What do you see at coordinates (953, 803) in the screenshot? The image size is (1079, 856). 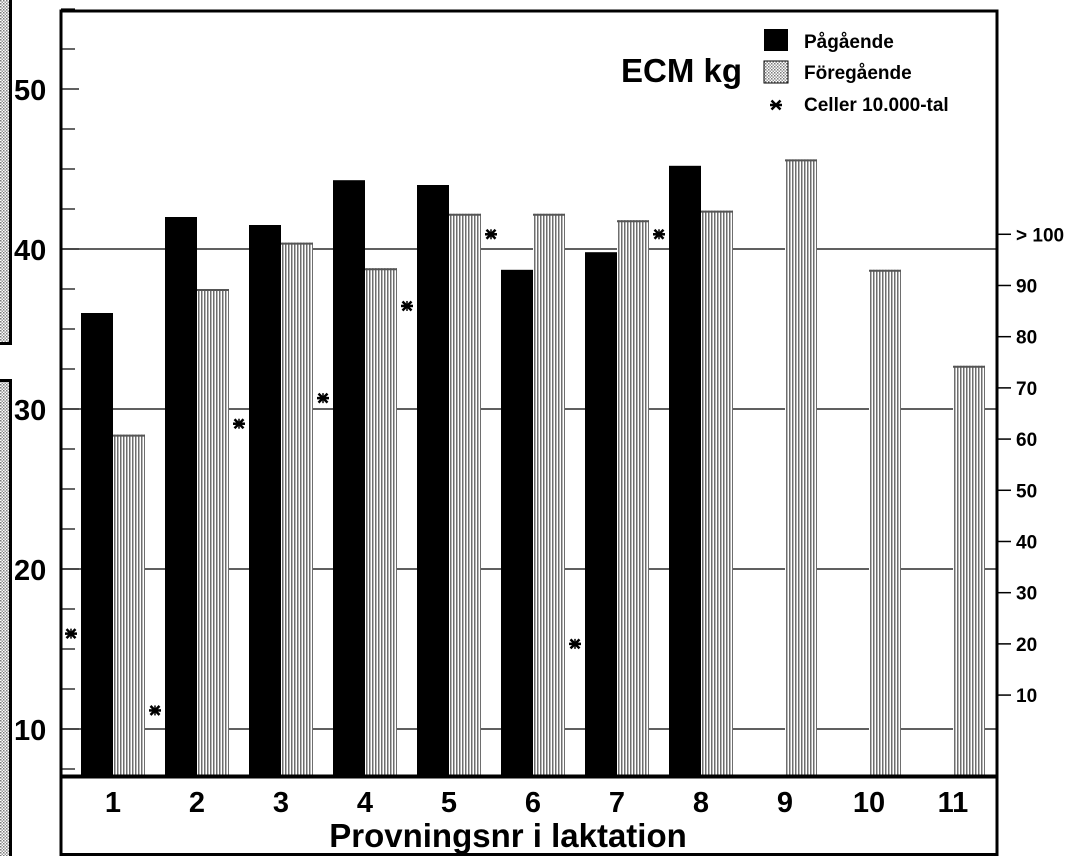 I see `x-tick-label: 11` at bounding box center [953, 803].